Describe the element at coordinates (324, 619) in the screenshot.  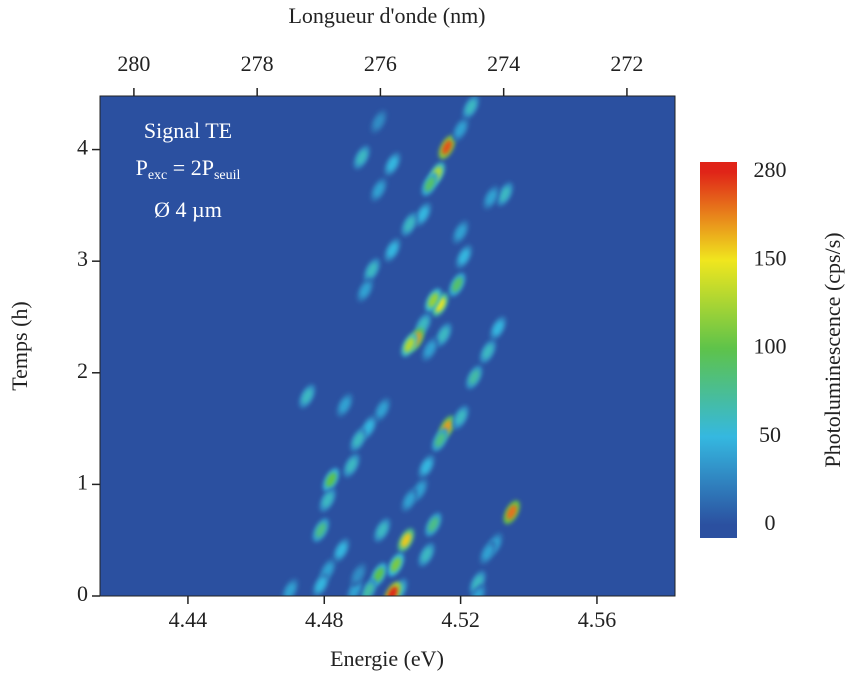
I see `x-tick-label: 4.48` at that location.